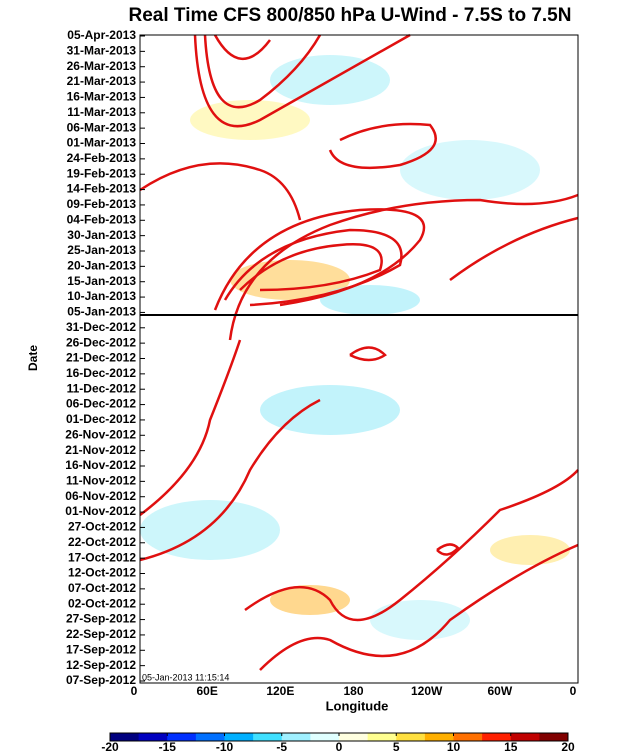 The width and height of the screenshot is (629, 754). What do you see at coordinates (110, 747) in the screenshot?
I see `colorbar-tick-label: -20` at bounding box center [110, 747].